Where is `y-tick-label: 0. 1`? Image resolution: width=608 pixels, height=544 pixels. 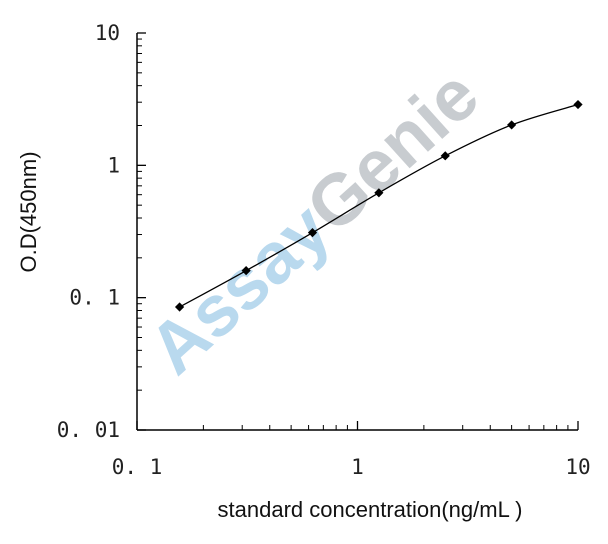
y-tick-label: 0. 1 is located at coordinates (94, 298).